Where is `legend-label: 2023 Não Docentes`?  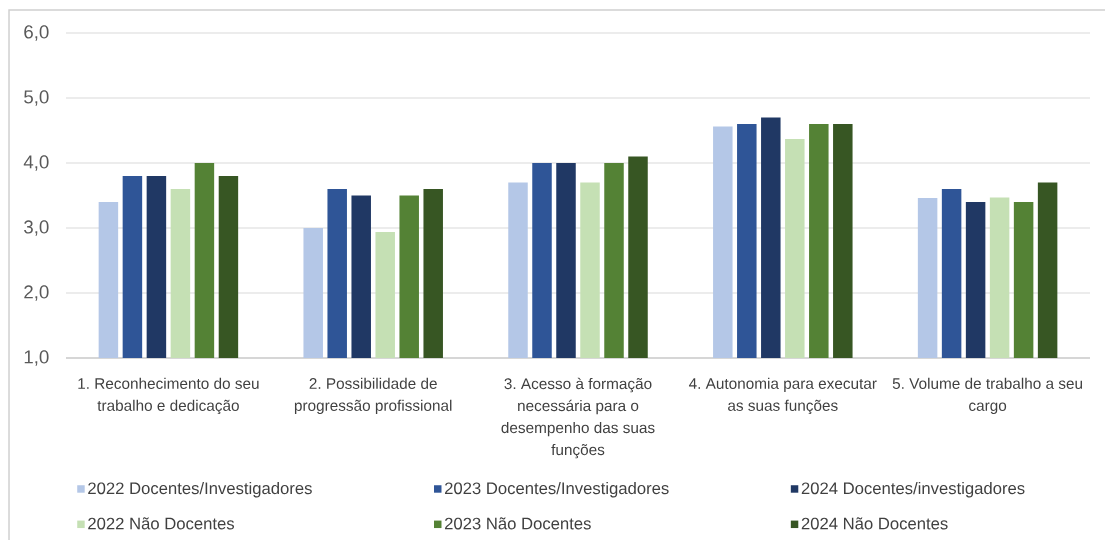 legend-label: 2023 Não Docentes is located at coordinates (517, 523).